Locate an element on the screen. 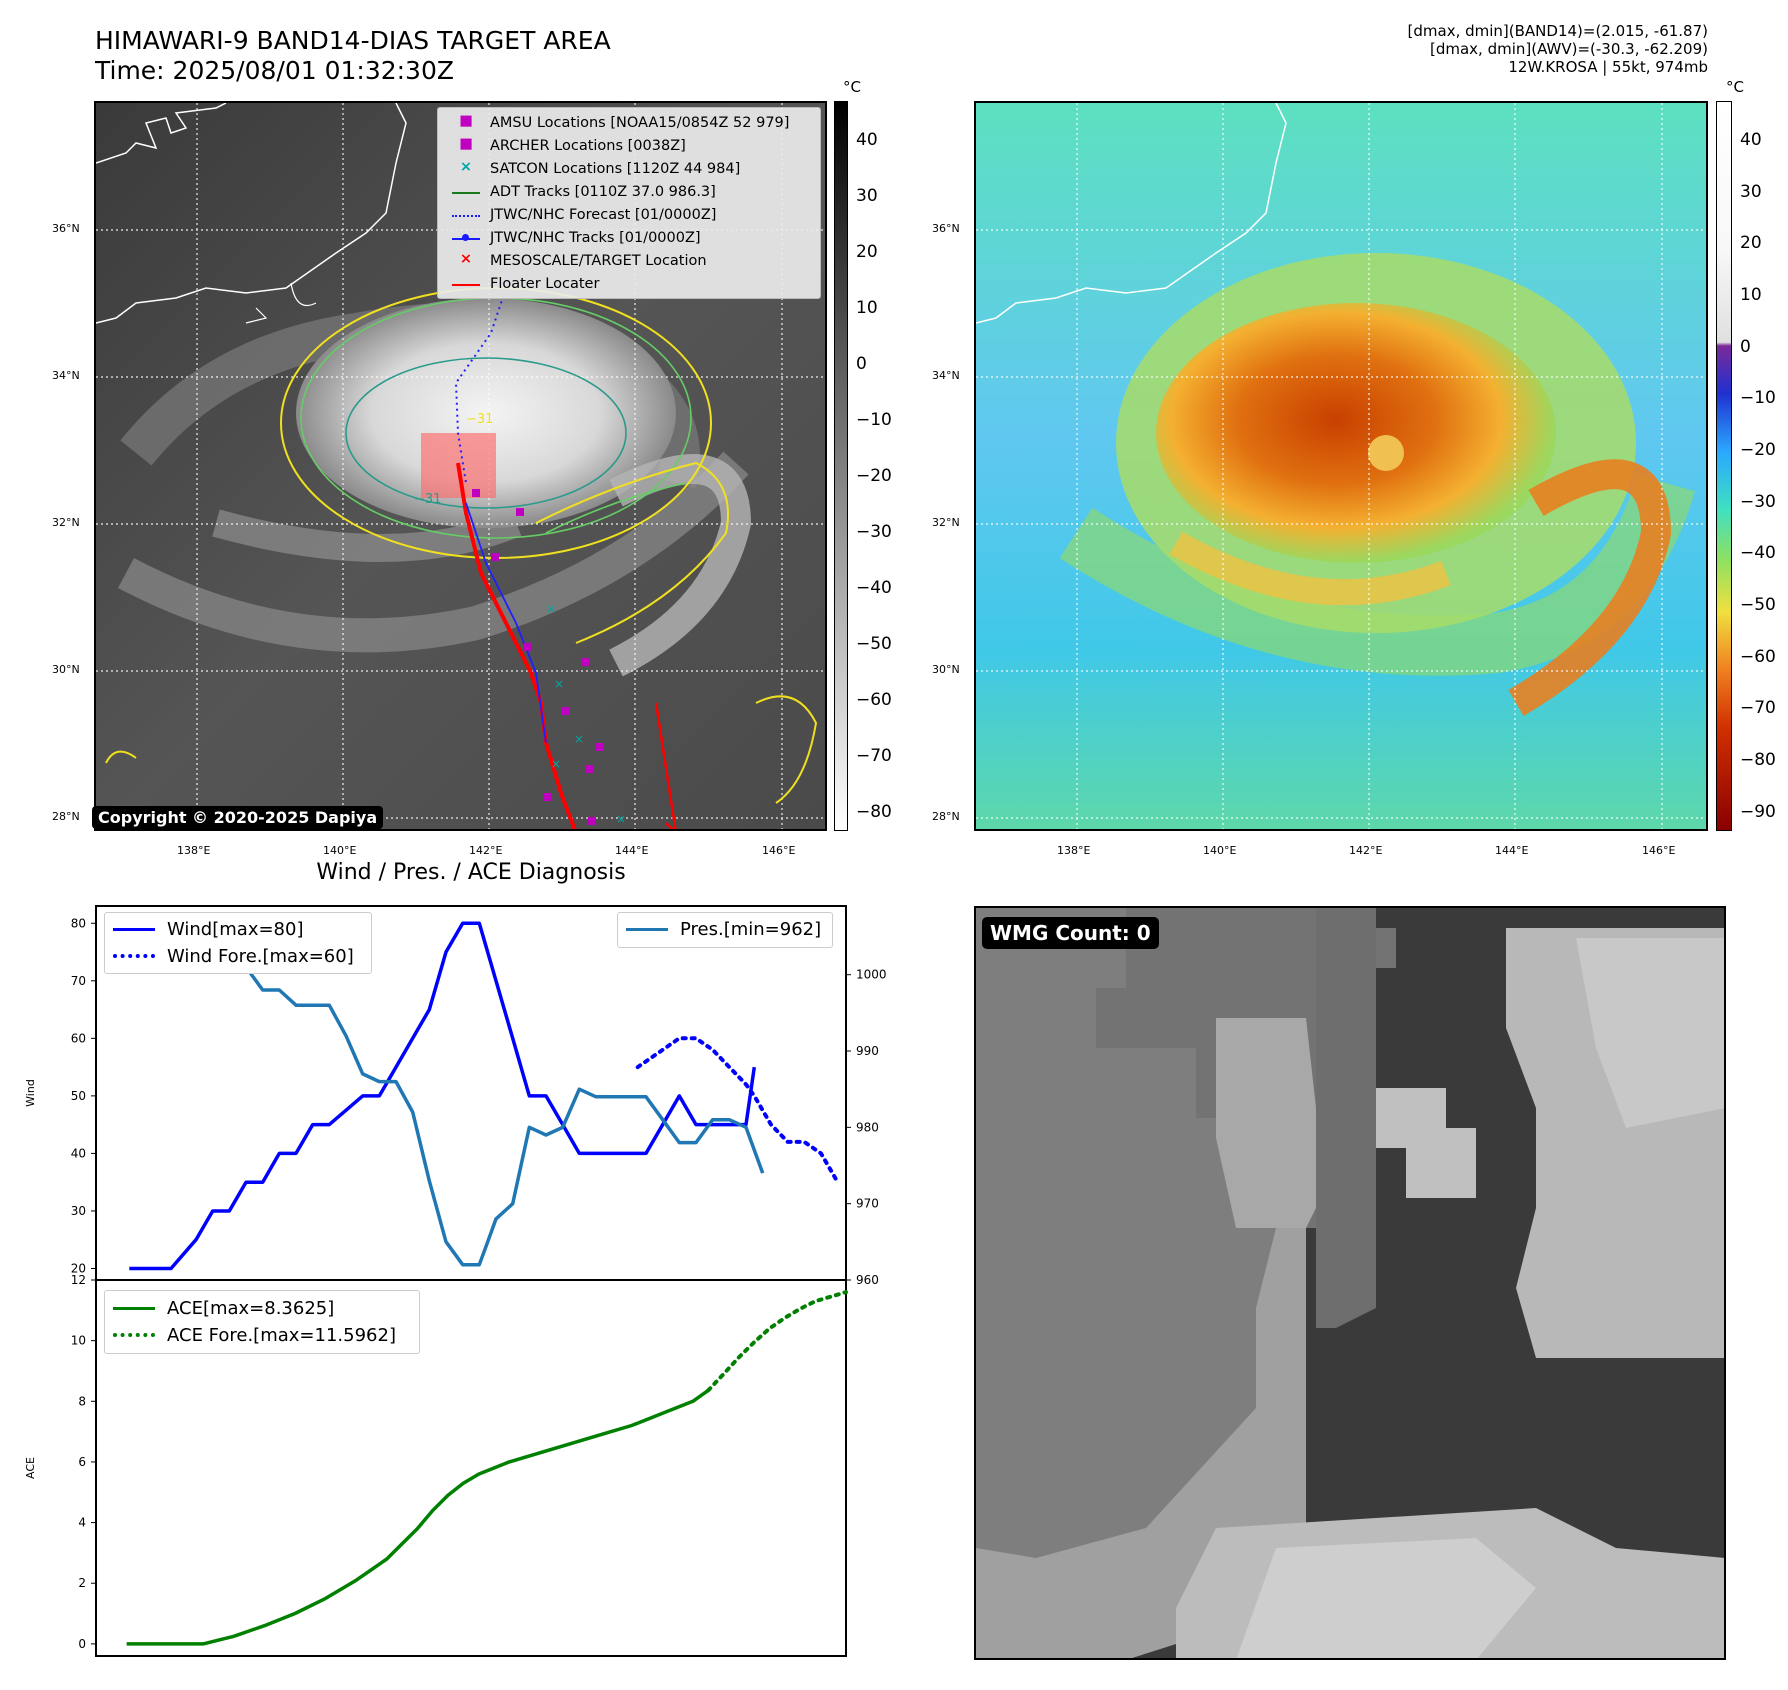 The image size is (1788, 1690). ace-tick-label: 12 is located at coordinates (78, 1280).